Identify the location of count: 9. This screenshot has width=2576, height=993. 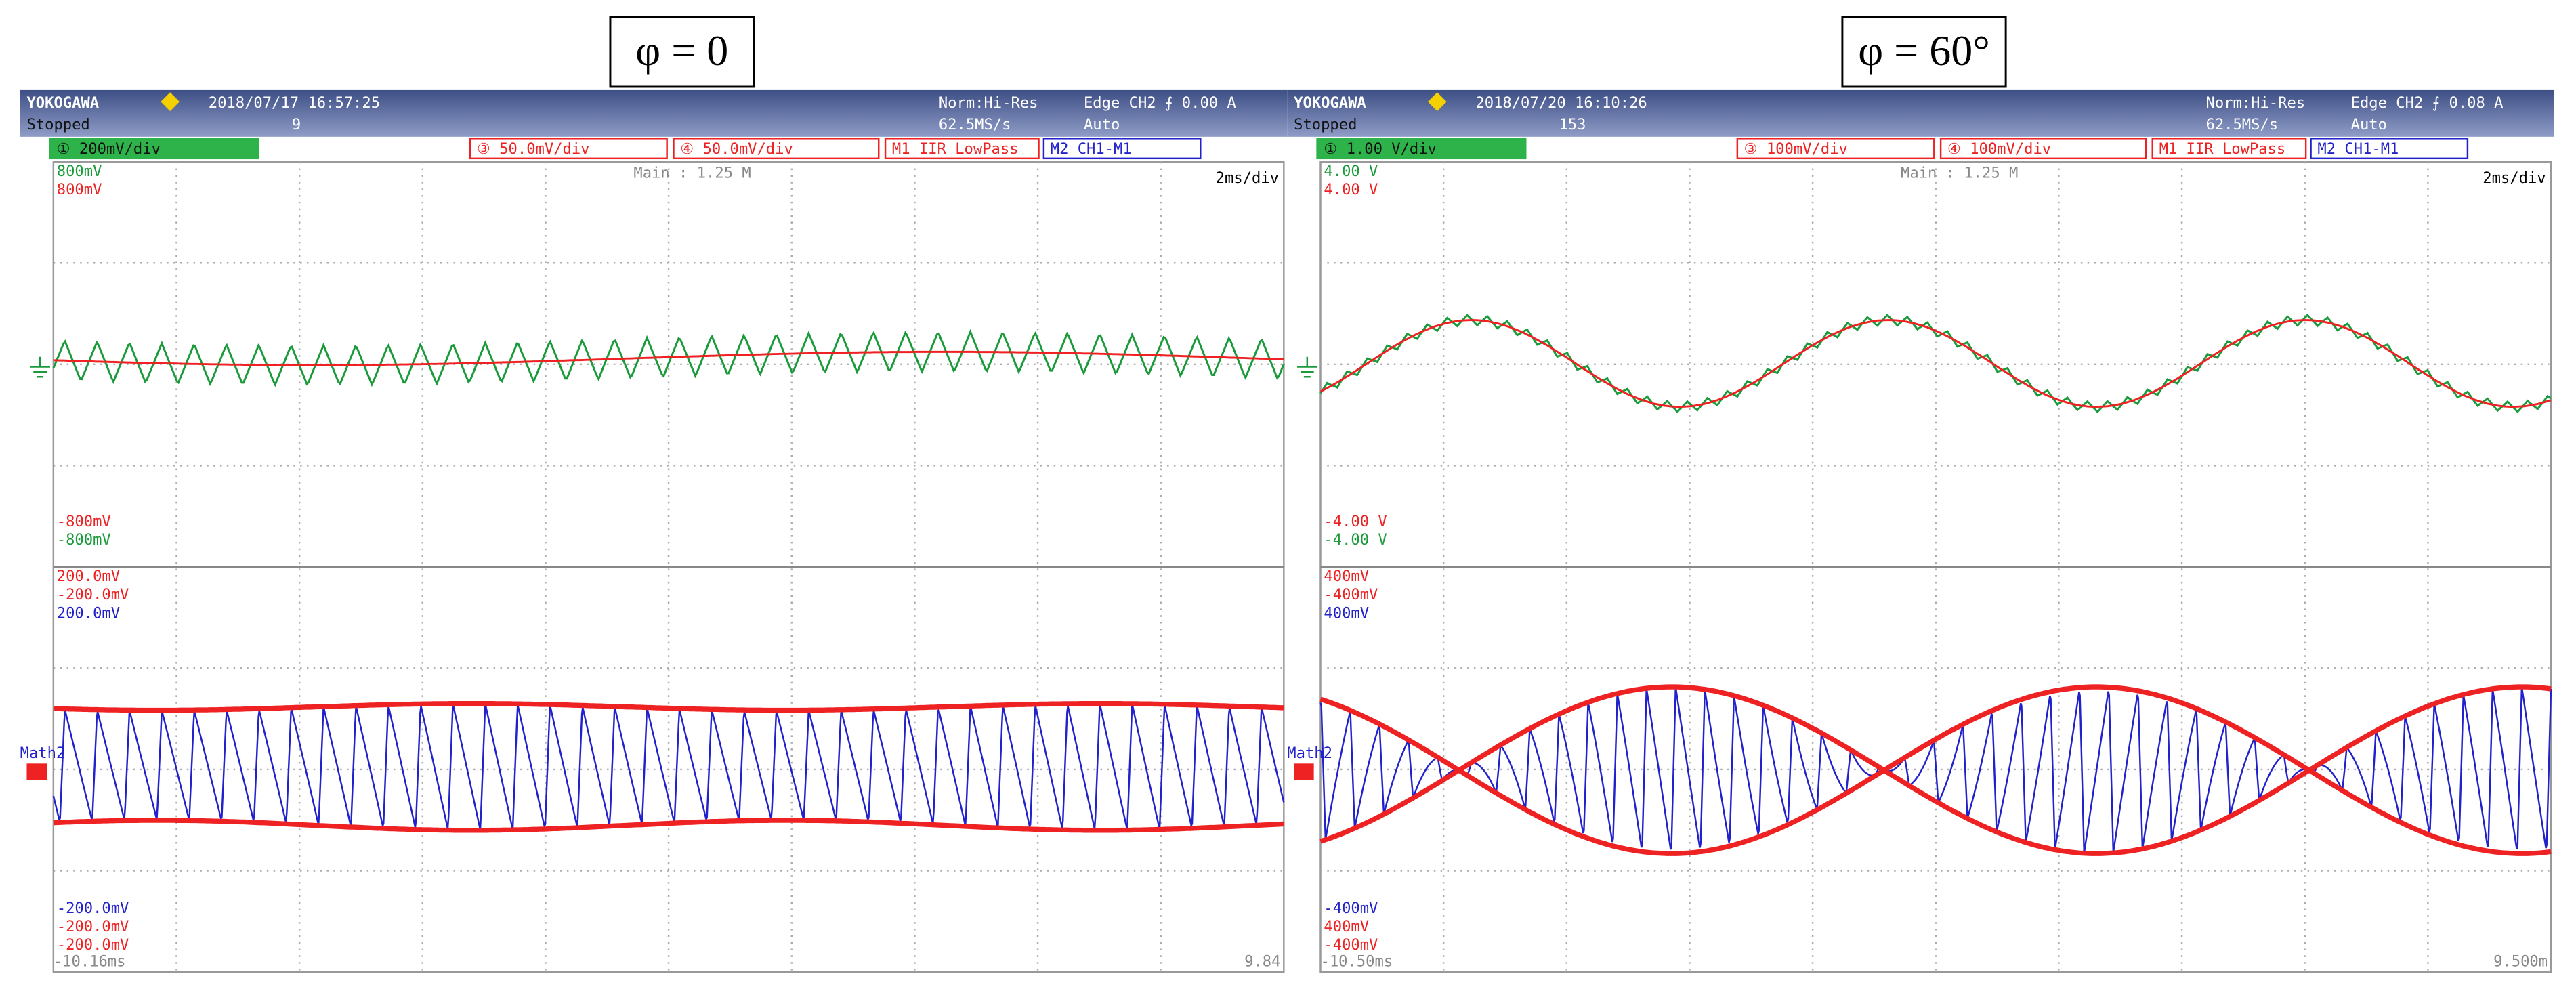
(296, 124).